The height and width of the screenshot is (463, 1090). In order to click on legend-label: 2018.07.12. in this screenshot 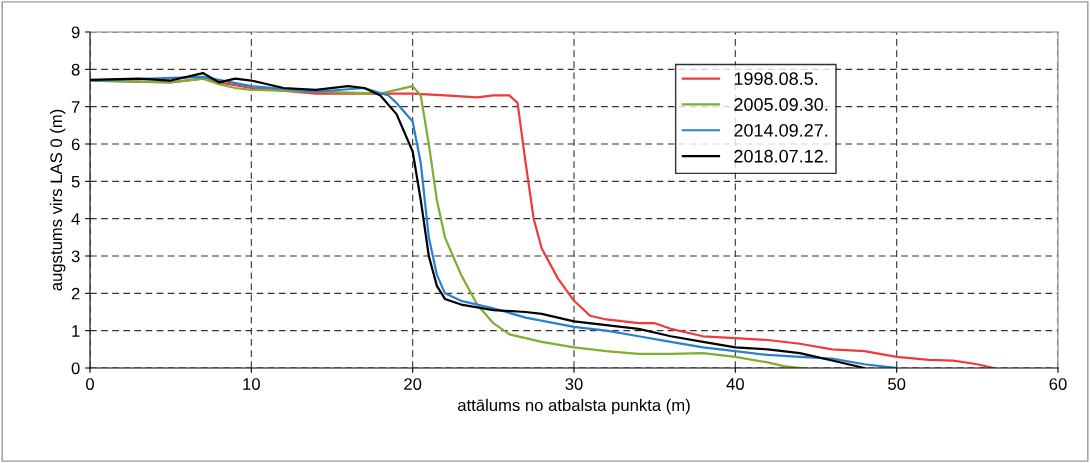, I will do `click(781, 156)`.